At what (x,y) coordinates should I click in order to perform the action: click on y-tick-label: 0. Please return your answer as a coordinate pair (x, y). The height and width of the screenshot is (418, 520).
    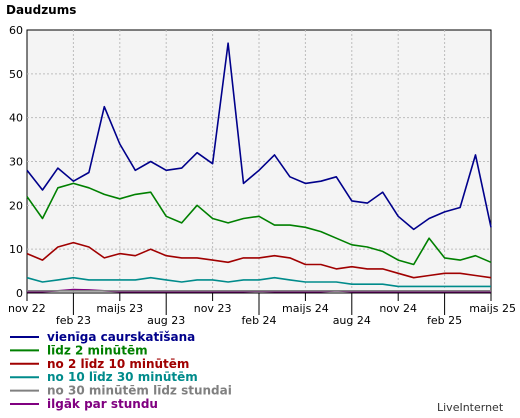
    Looking at the image, I should click on (19, 293).